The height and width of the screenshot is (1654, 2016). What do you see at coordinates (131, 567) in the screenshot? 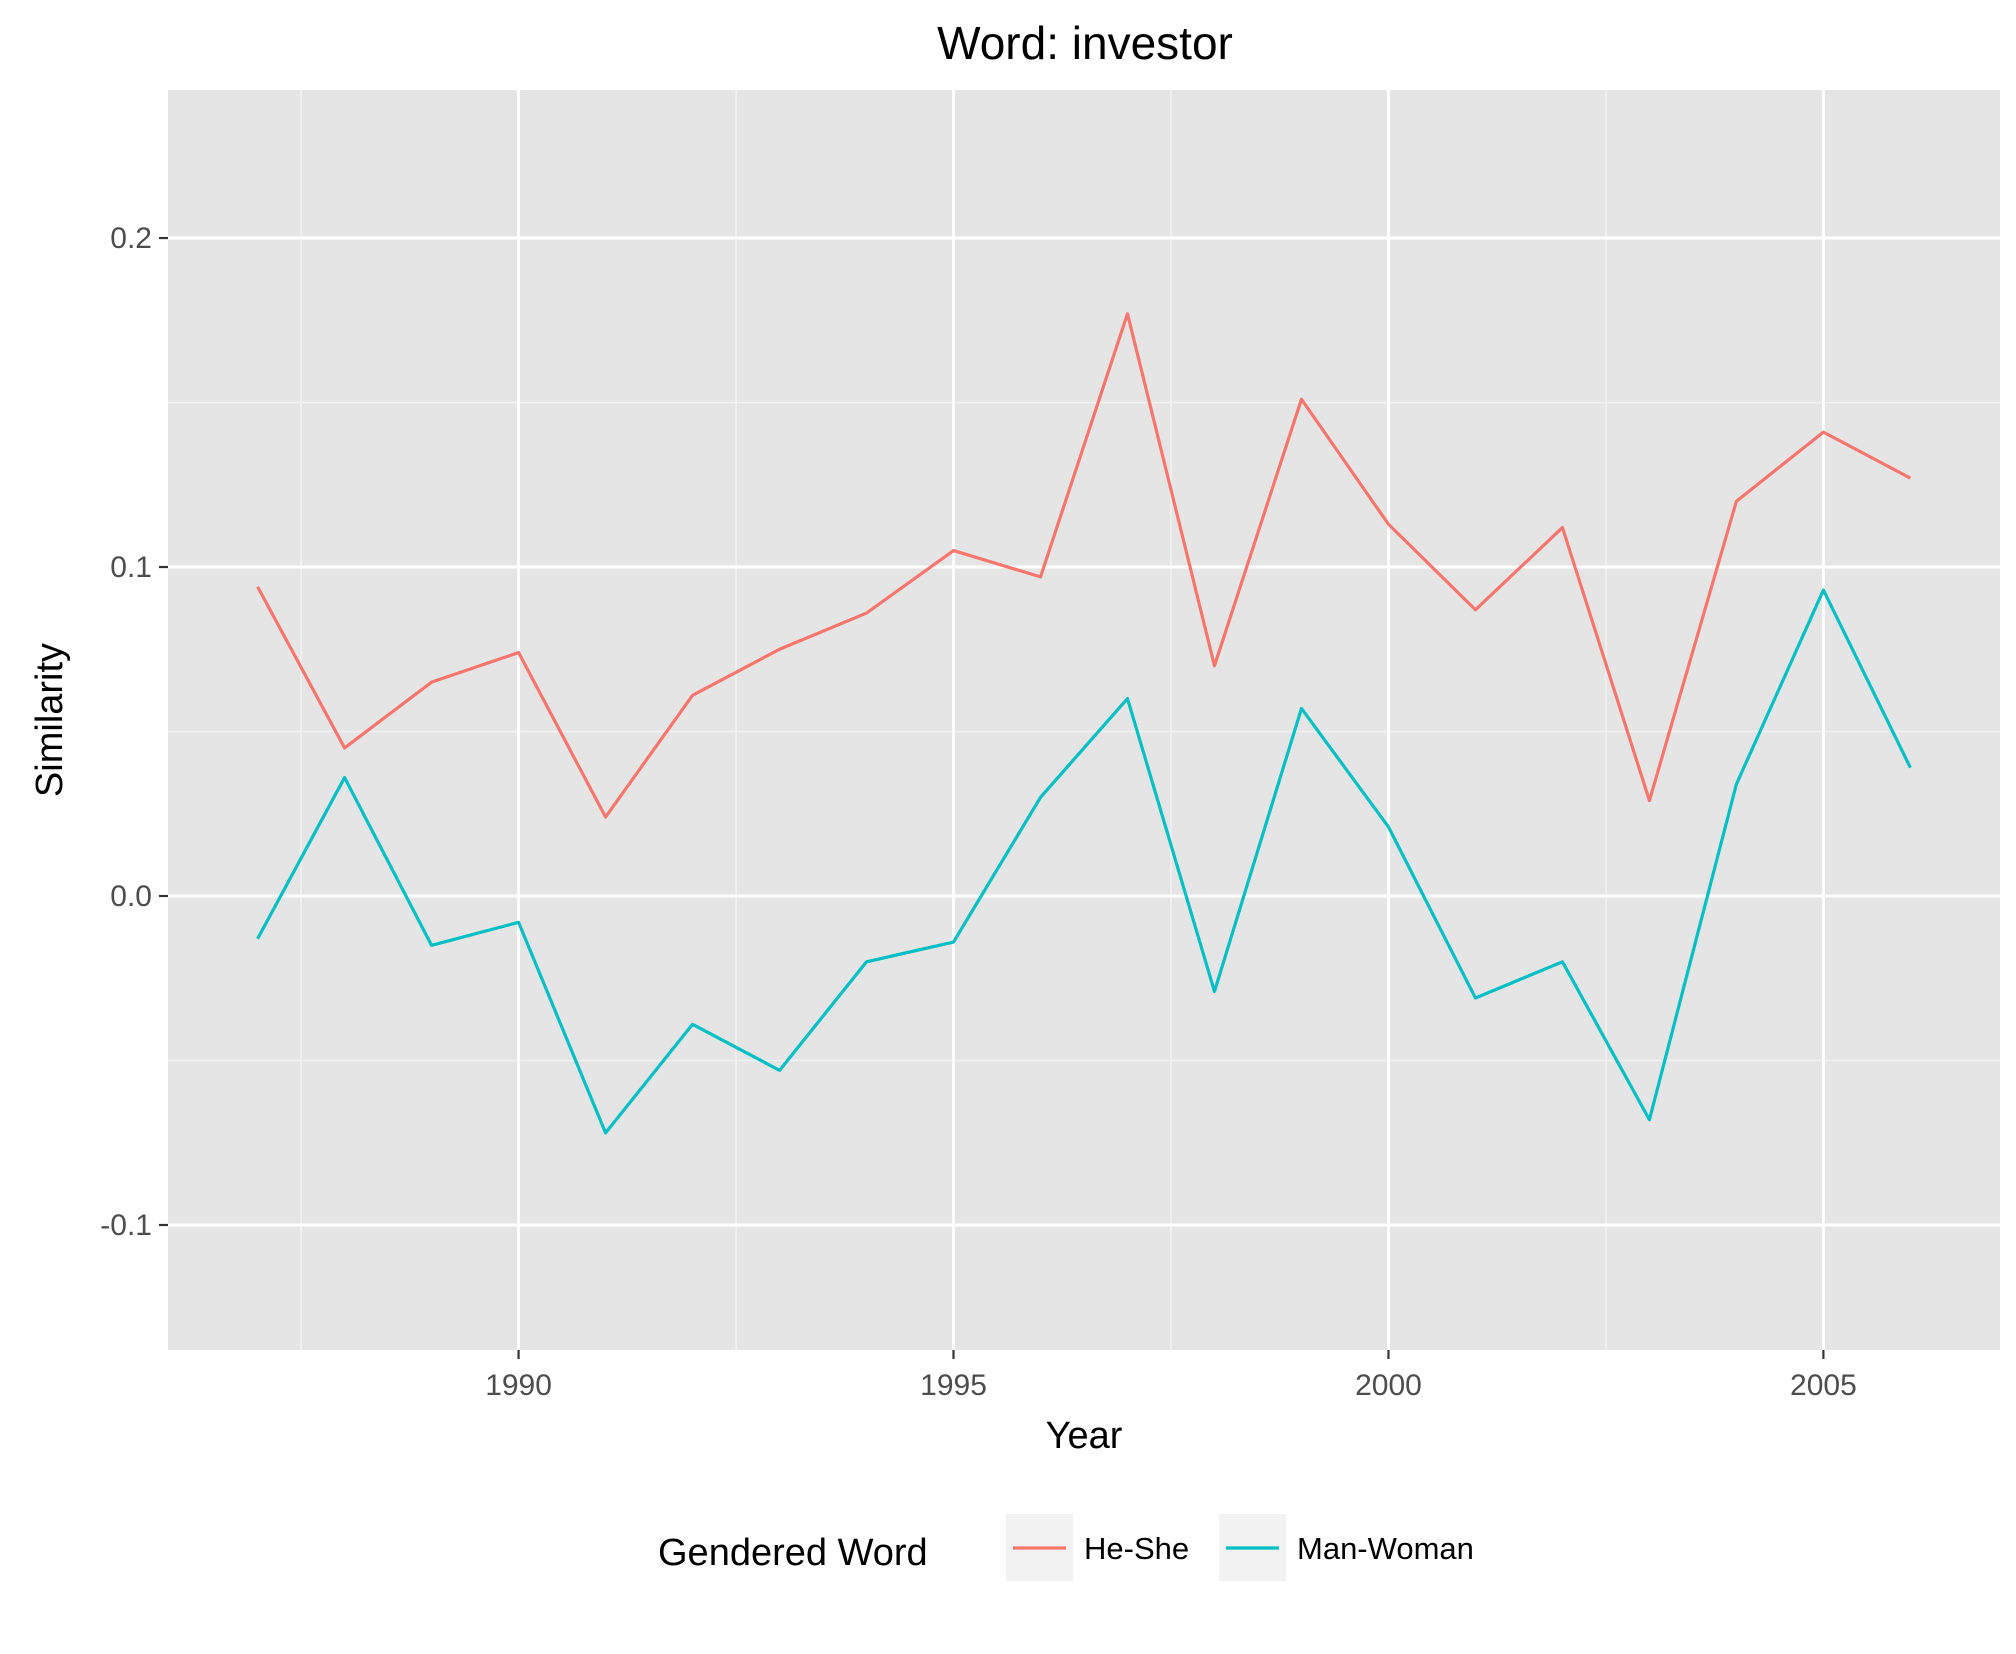
I see `y-tick-label: 0.1` at bounding box center [131, 567].